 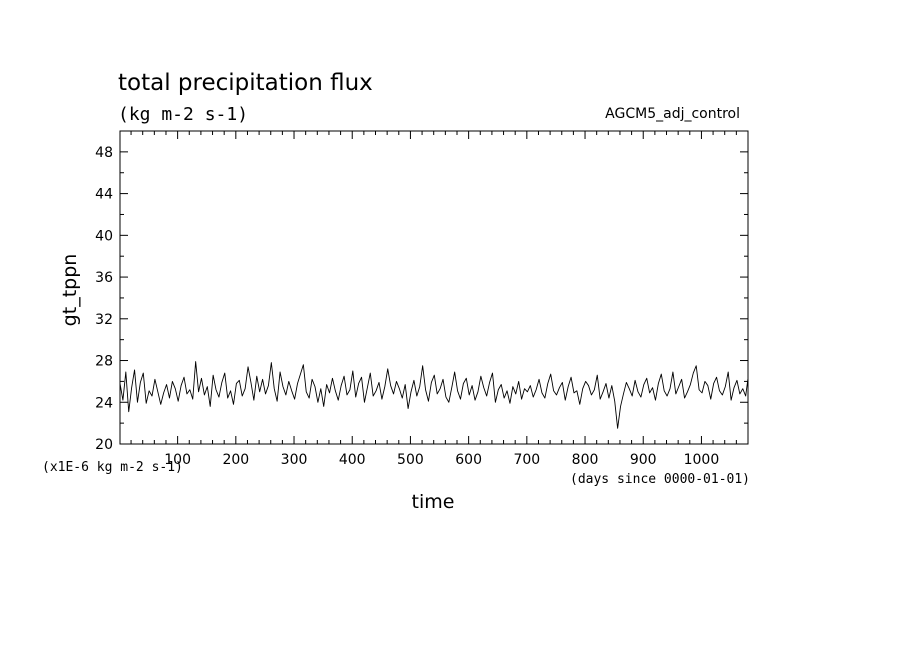 What do you see at coordinates (433, 502) in the screenshot?
I see `x-axis-label: time` at bounding box center [433, 502].